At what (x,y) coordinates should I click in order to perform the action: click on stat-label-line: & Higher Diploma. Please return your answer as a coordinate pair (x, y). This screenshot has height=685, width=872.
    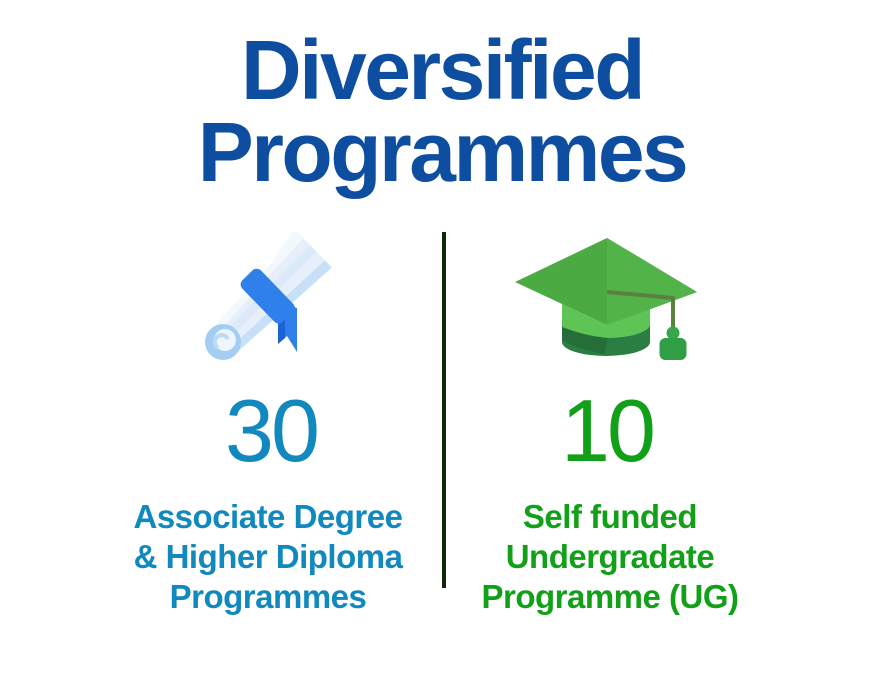
    Looking at the image, I should click on (268, 556).